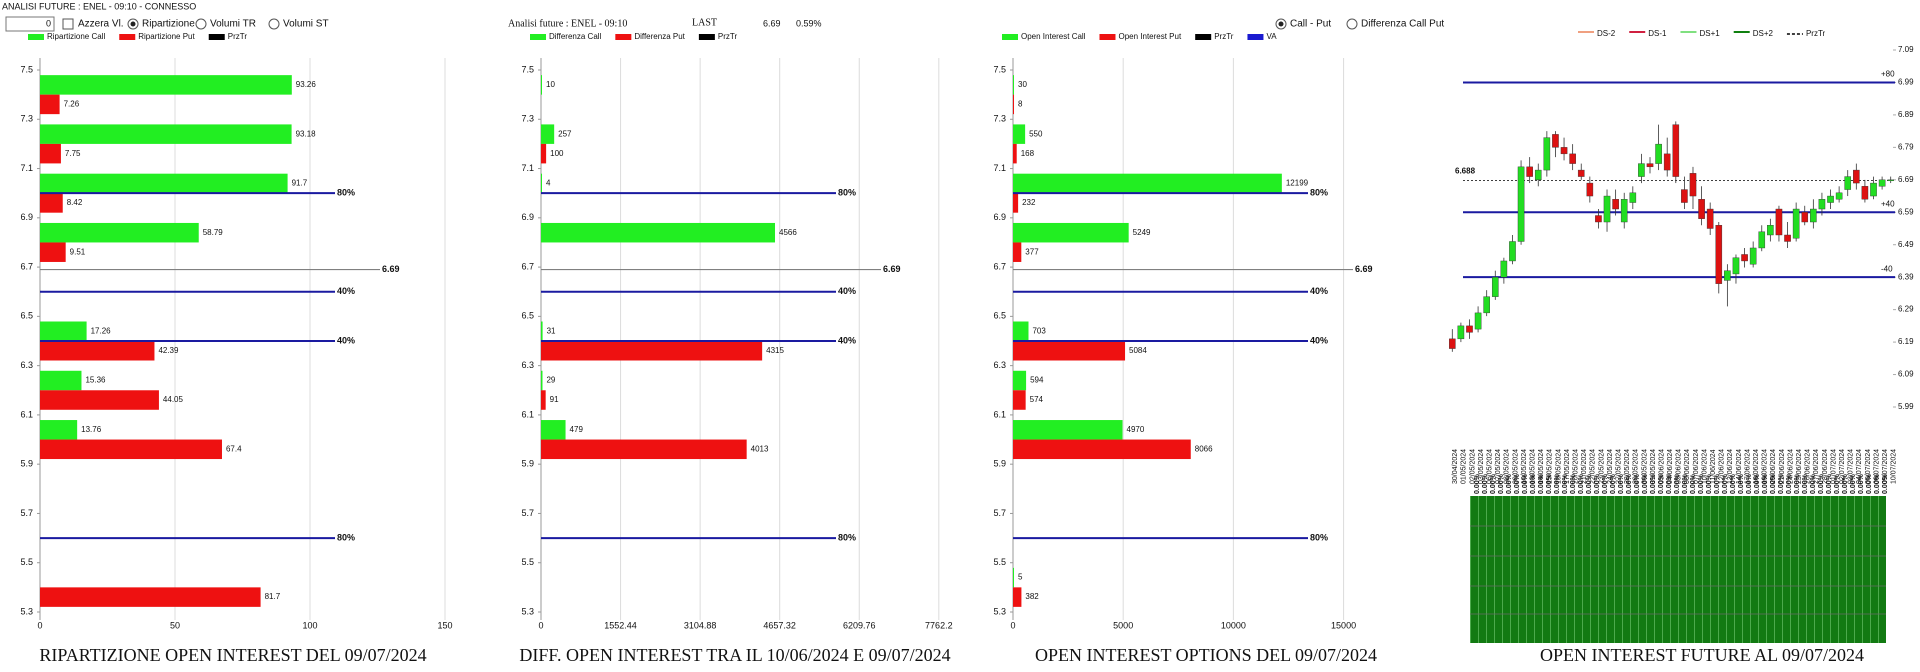  Describe the element at coordinates (1816, 466) in the screenshot. I see `x-tick-label: 27/06/2024` at that location.